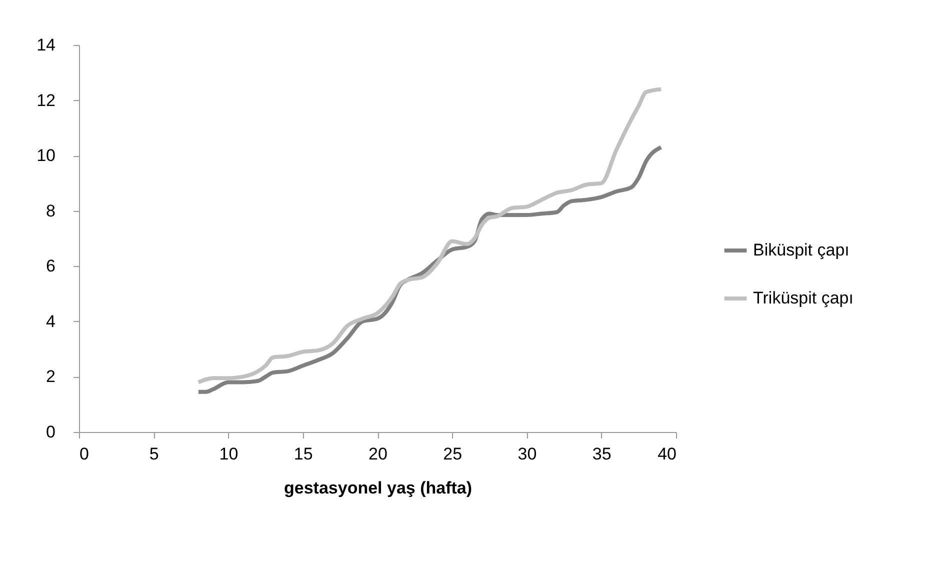  I want to click on x-tick-label: 20, so click(378, 454).